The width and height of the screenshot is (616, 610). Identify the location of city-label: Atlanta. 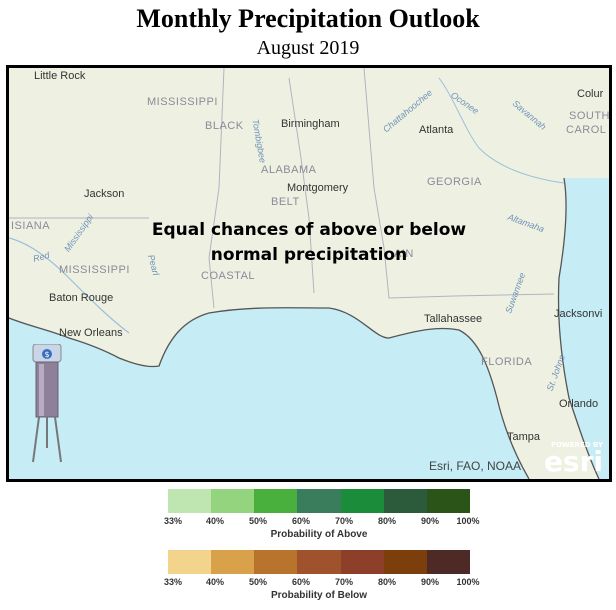
(436, 130).